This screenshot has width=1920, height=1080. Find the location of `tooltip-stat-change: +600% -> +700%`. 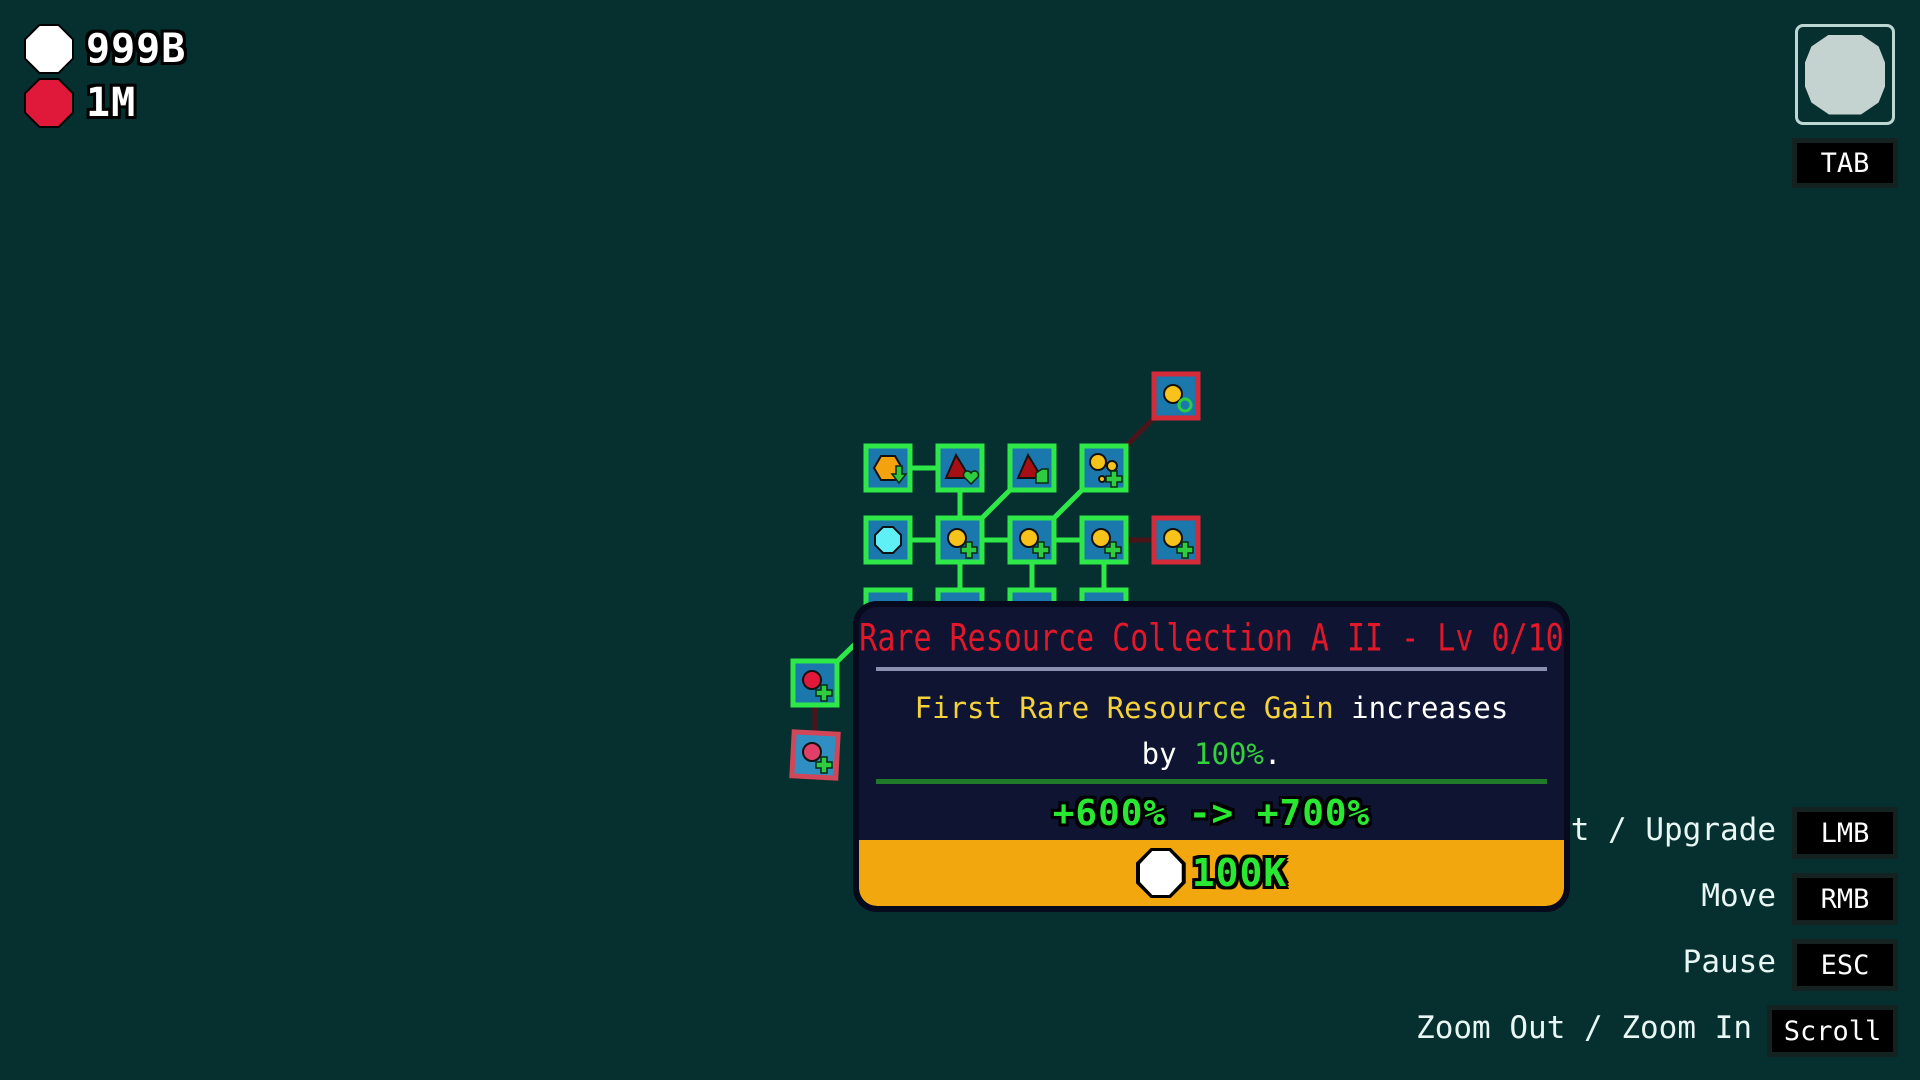

tooltip-stat-change: +600% -> +700% is located at coordinates (1211, 813).